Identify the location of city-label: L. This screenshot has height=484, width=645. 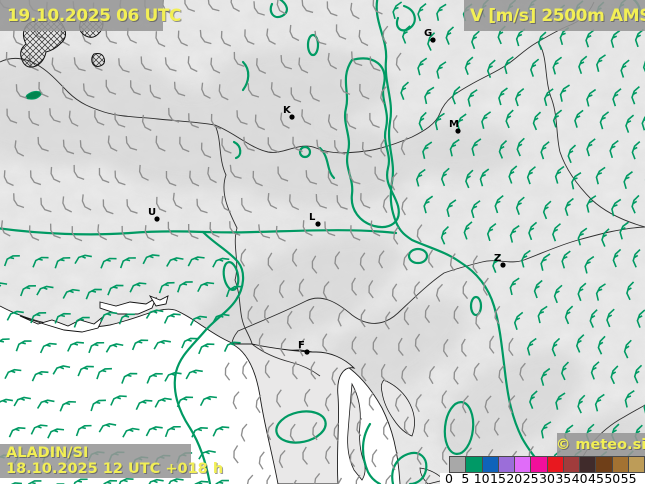
(312, 217).